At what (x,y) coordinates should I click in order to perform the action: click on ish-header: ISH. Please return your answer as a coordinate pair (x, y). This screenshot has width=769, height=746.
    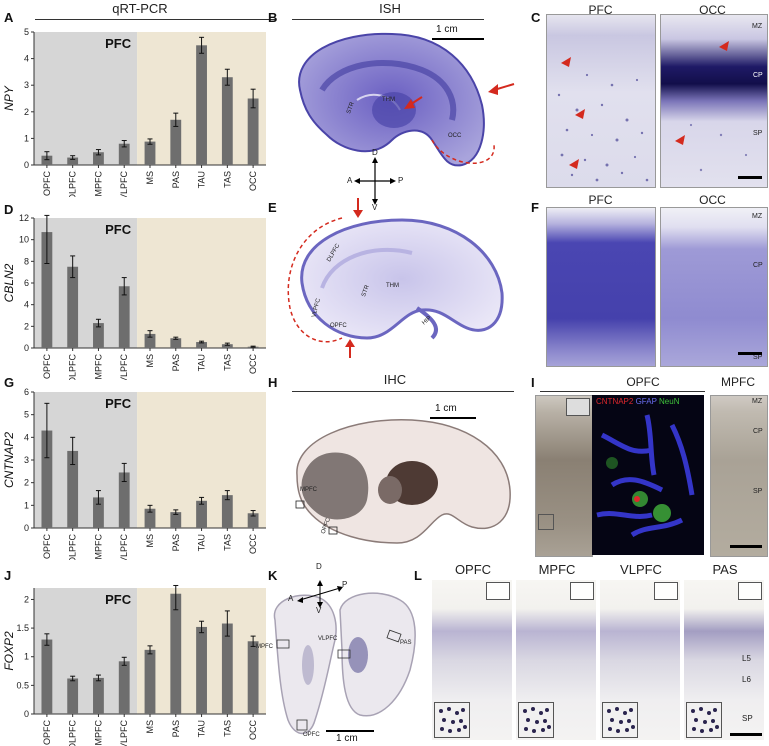
    Looking at the image, I should click on (390, 8).